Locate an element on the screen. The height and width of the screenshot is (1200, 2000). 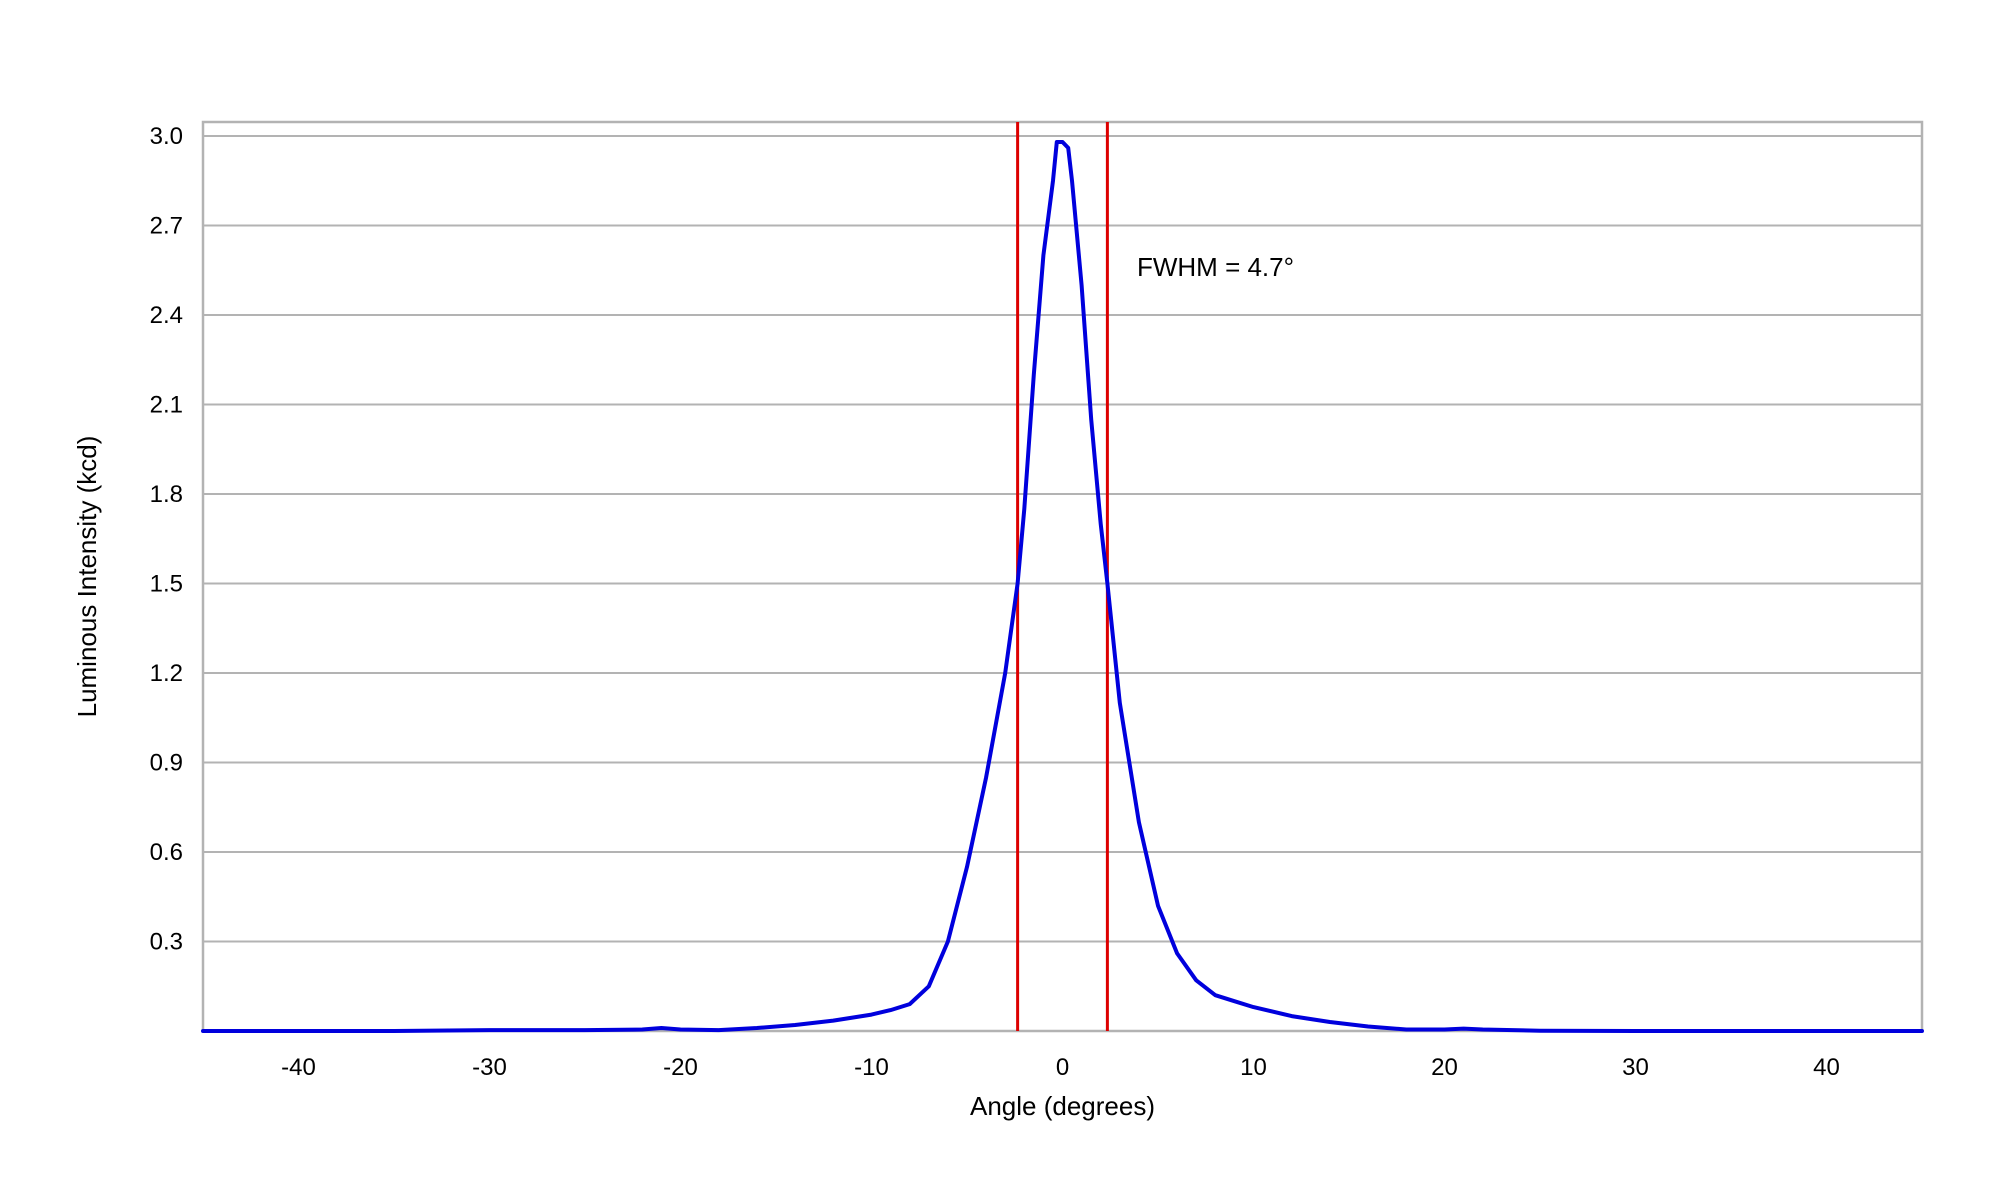
x-tick-label: 20 is located at coordinates (1444, 1067).